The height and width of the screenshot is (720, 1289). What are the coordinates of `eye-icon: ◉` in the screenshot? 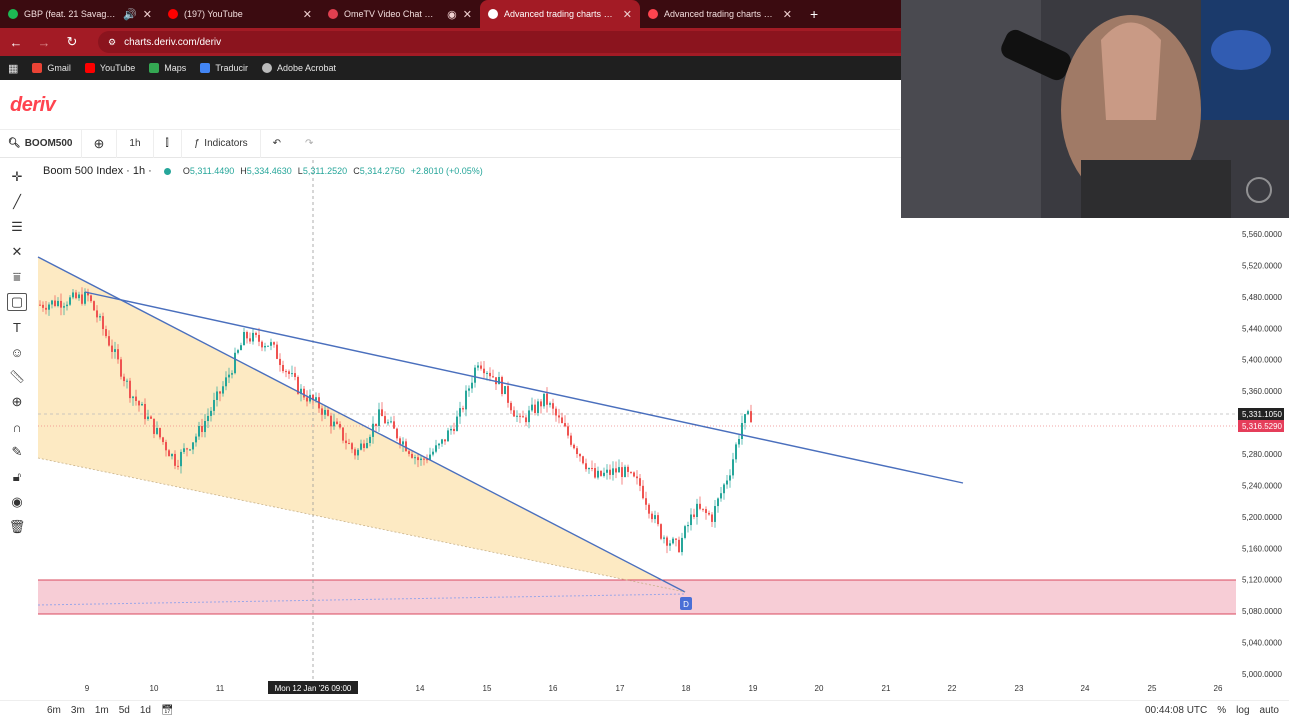 It's located at (17, 501).